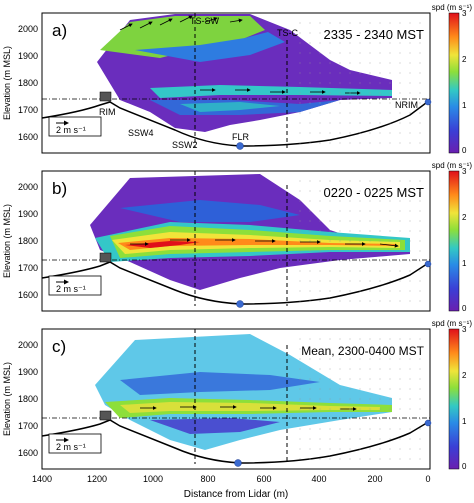  Describe the element at coordinates (427, 479) in the screenshot. I see `x-tick: 0` at that location.